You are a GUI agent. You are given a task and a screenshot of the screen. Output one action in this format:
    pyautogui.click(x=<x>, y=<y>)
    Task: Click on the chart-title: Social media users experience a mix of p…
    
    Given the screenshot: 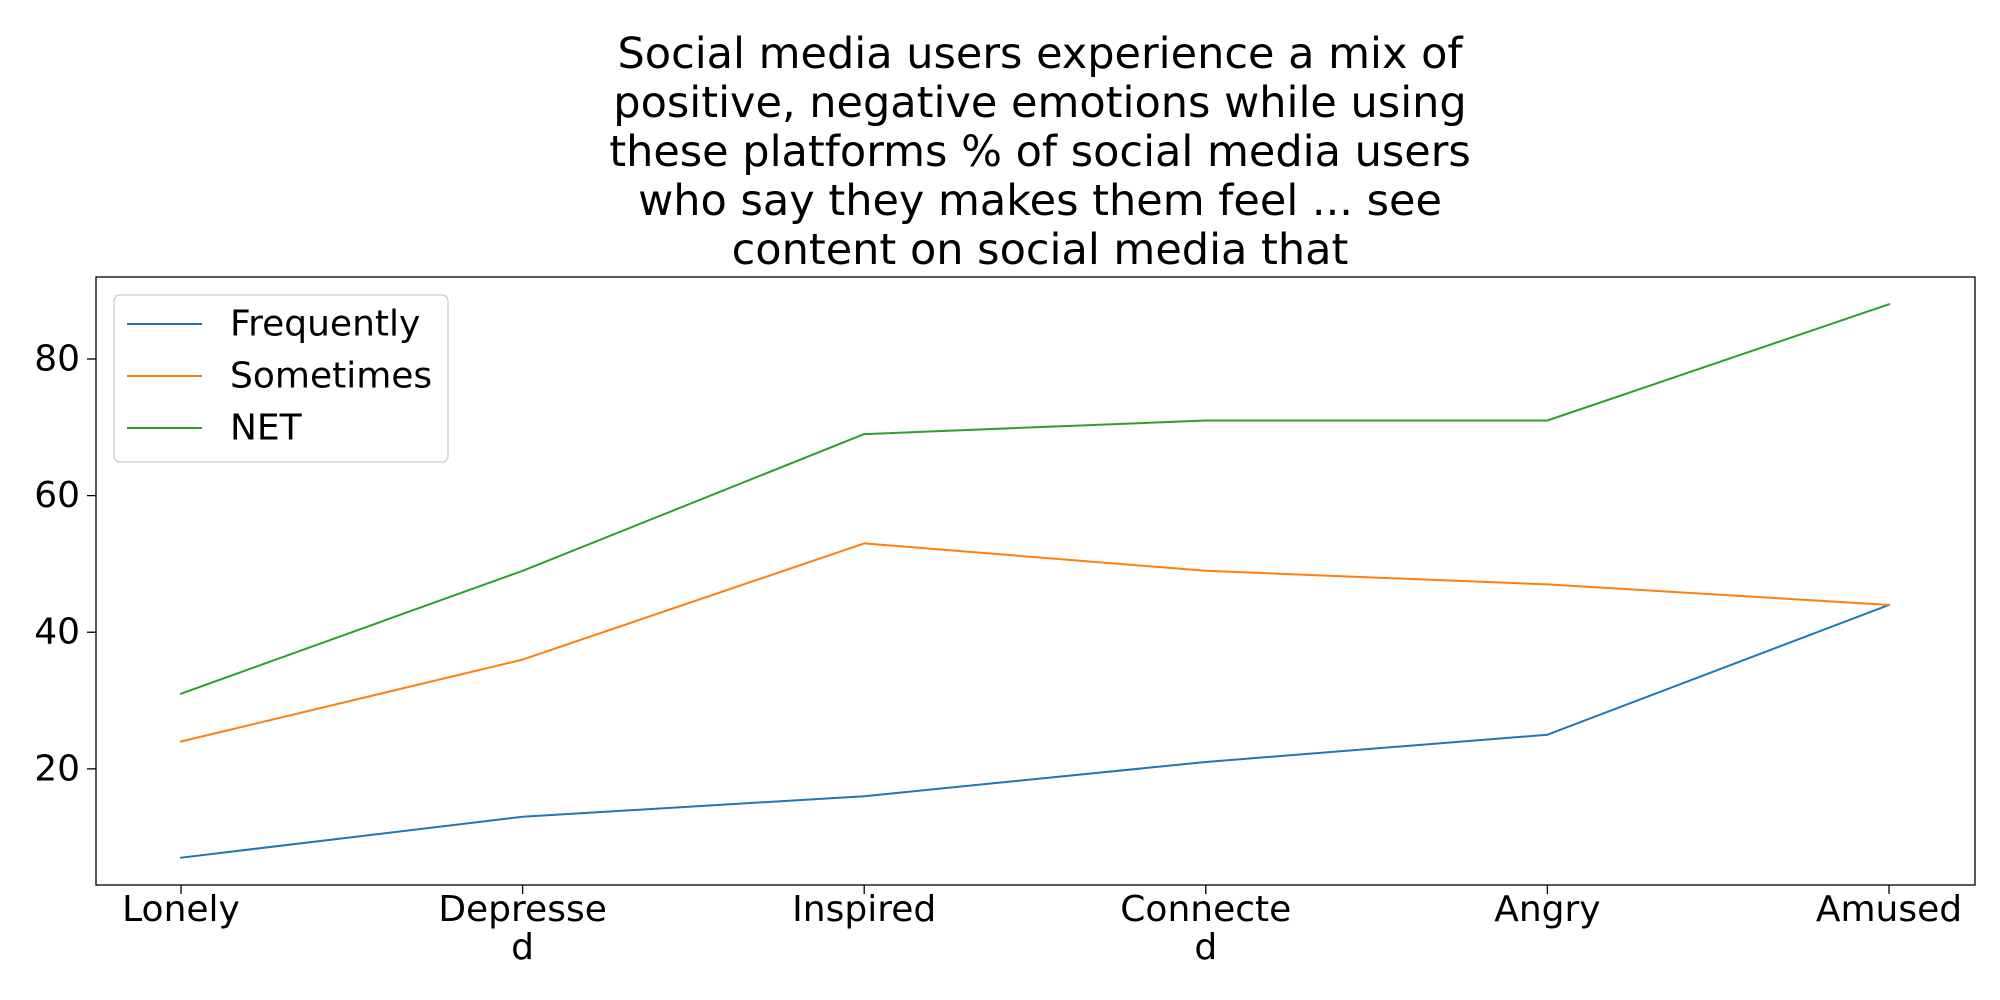 What is the action you would take?
    pyautogui.click(x=1040, y=152)
    